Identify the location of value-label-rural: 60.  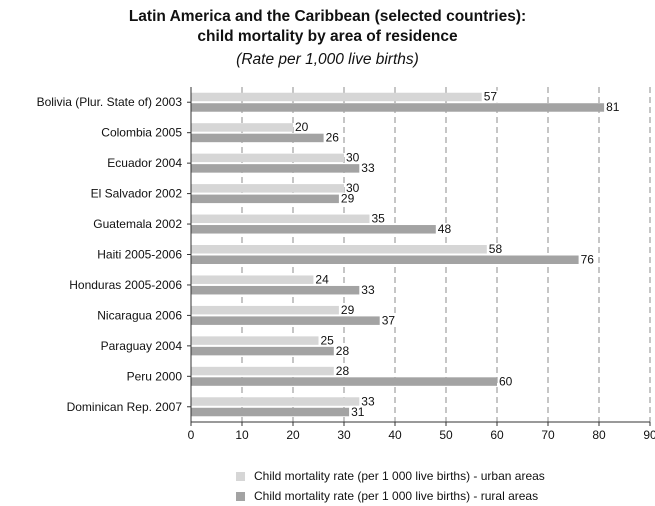
(506, 381).